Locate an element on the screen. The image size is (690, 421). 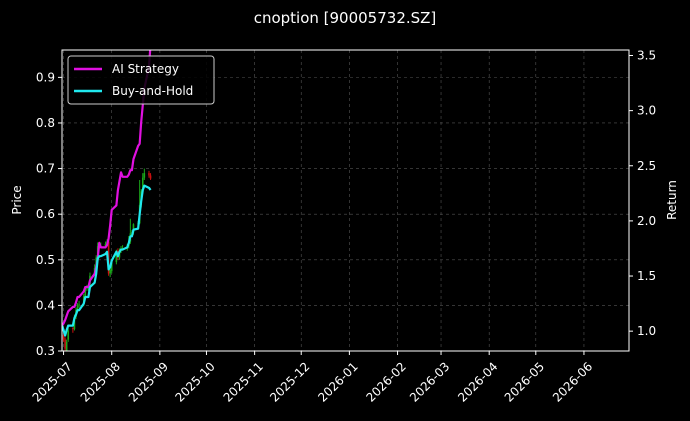
legend-buy-and-hold-label: Buy-and-Hold is located at coordinates (152, 91).